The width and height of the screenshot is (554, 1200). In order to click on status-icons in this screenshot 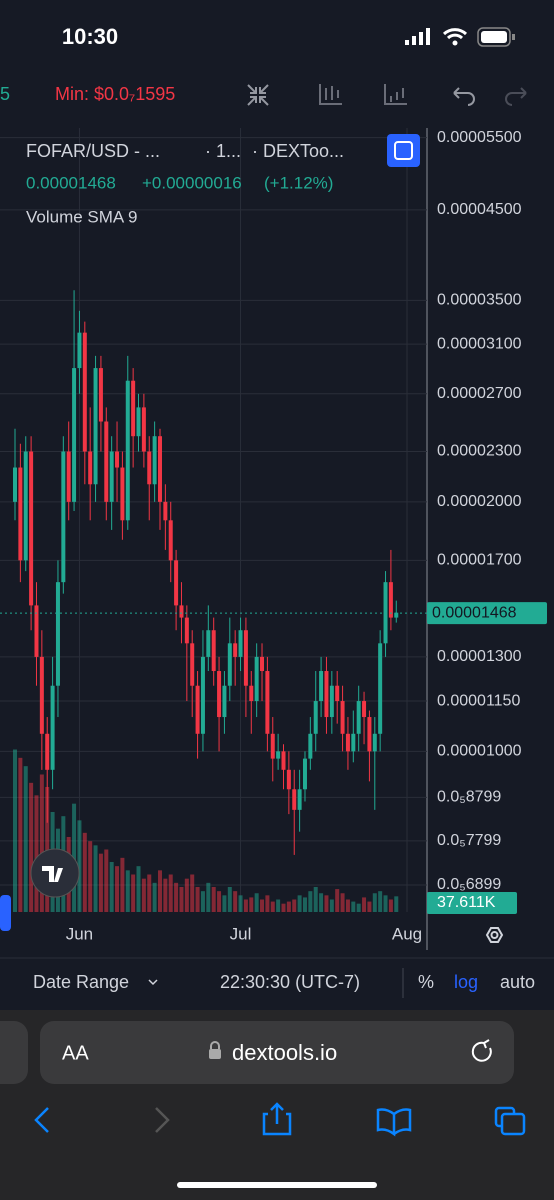, I will do `click(460, 37)`.